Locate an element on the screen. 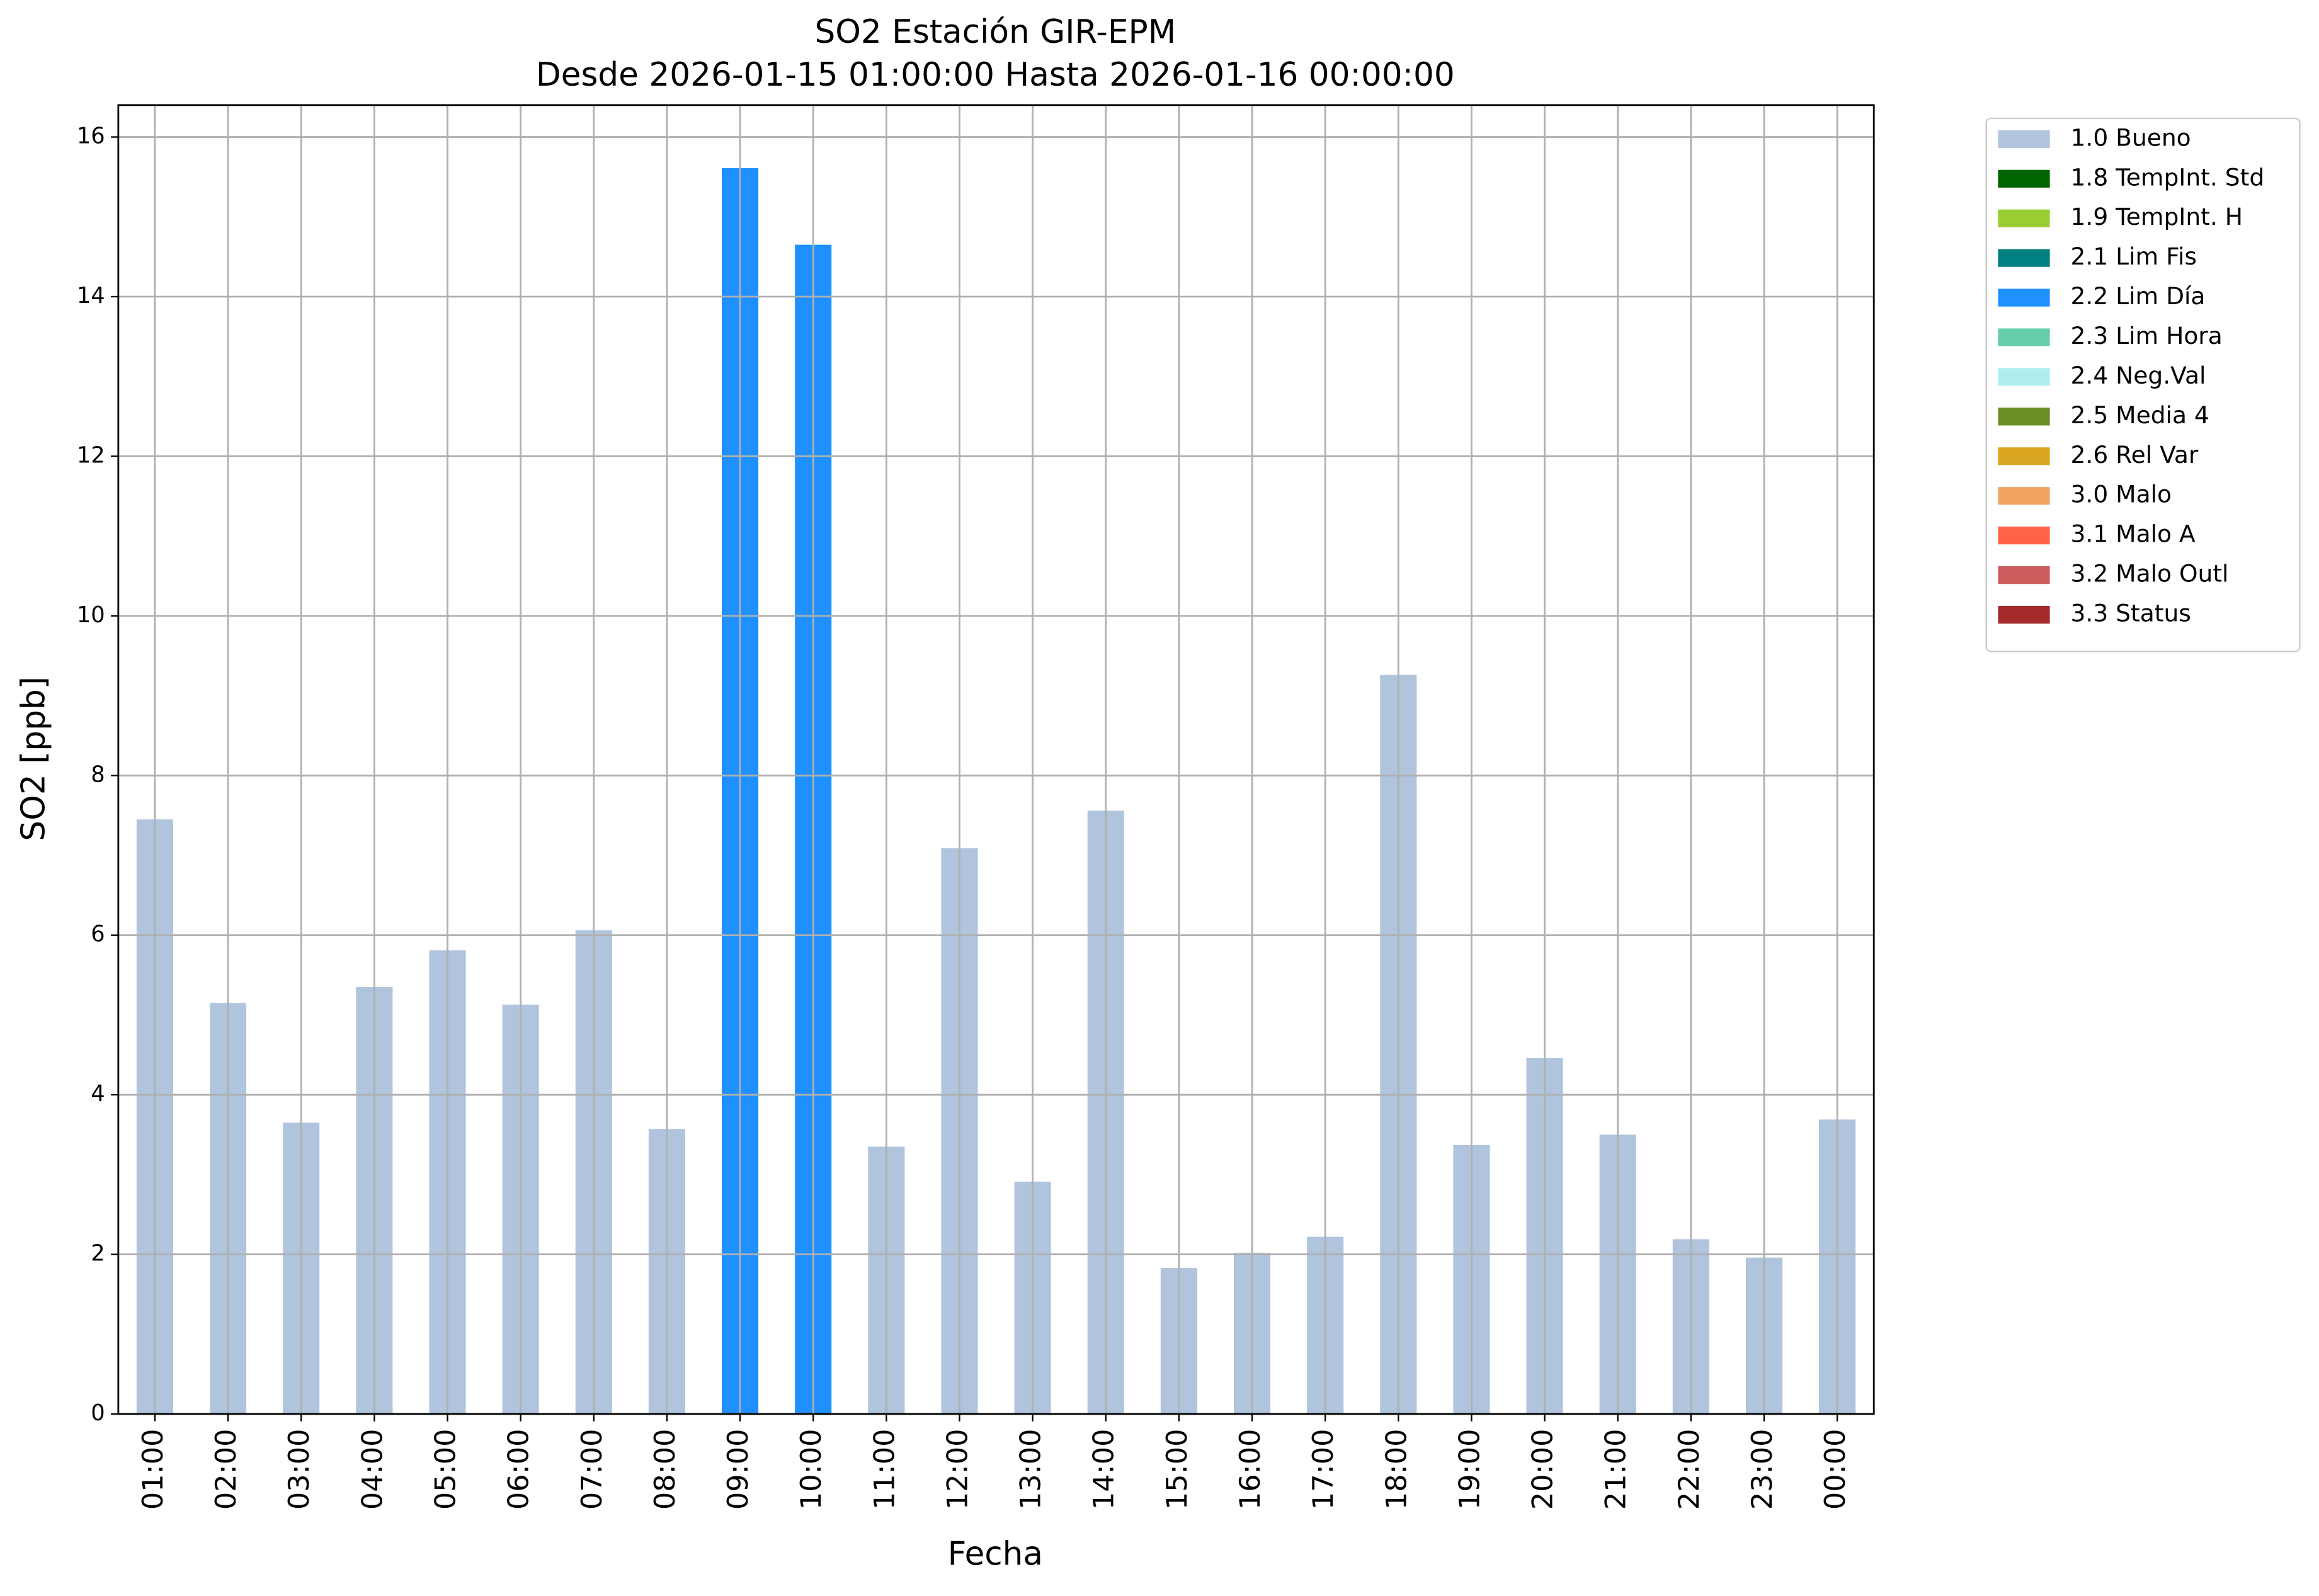  legend-label: 2.4 Neg.Val is located at coordinates (2138, 375).